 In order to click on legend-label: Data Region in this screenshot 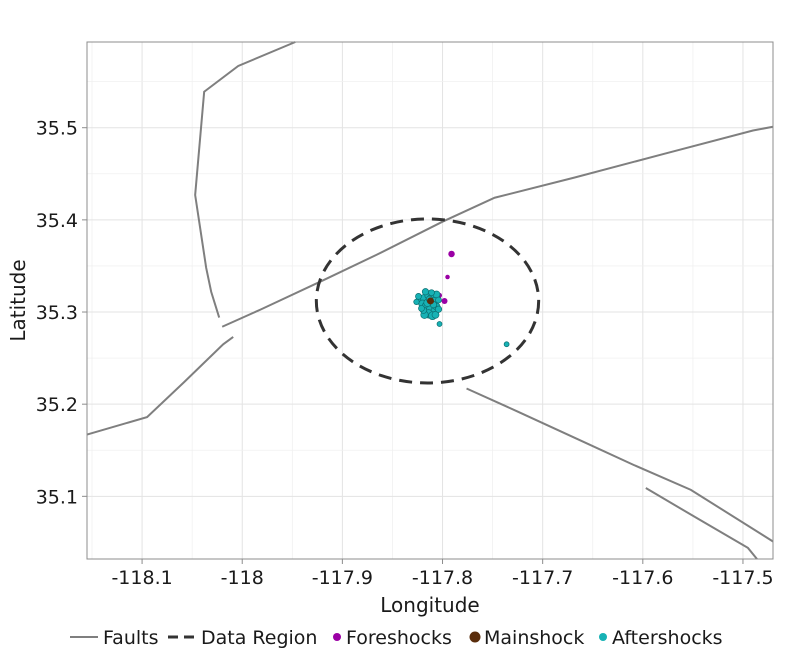, I will do `click(259, 638)`.